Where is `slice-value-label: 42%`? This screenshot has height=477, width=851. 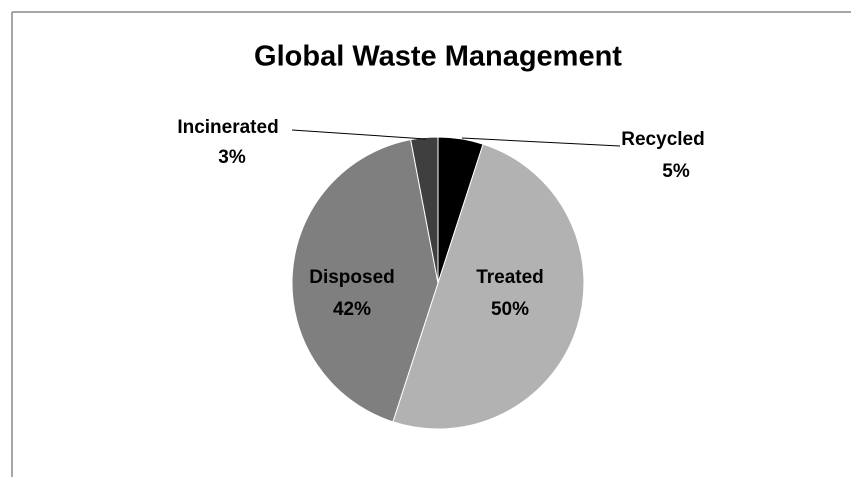
slice-value-label: 42% is located at coordinates (352, 309).